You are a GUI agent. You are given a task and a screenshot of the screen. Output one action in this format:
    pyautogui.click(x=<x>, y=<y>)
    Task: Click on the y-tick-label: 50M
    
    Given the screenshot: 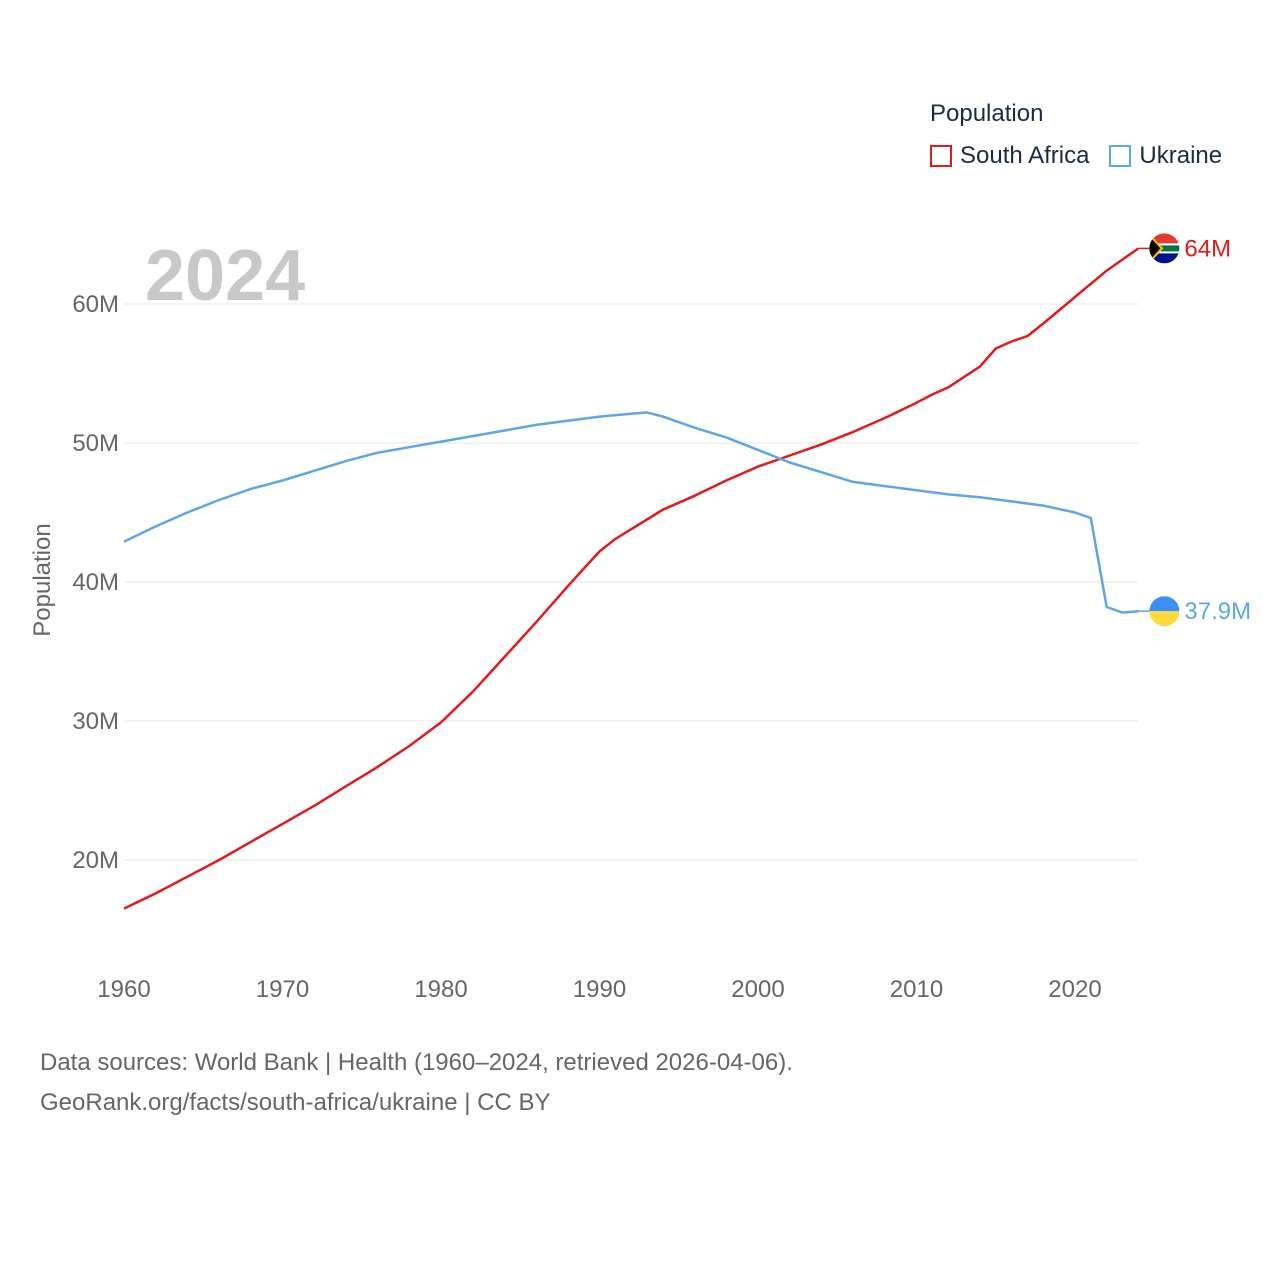 What is the action you would take?
    pyautogui.click(x=95, y=443)
    